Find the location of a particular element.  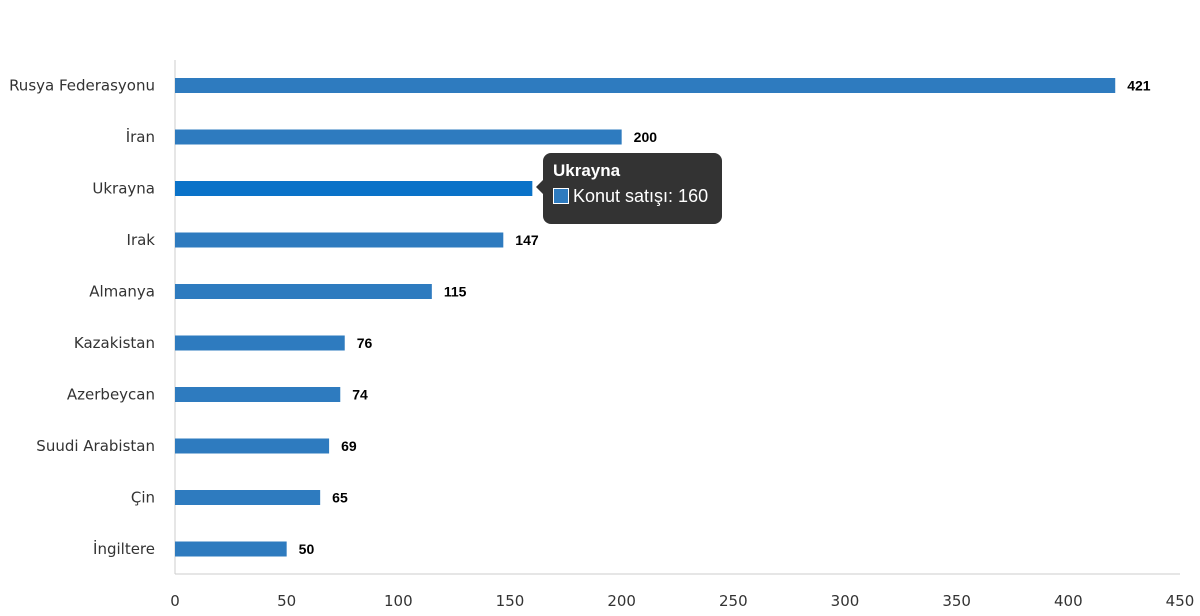

data-label: 421 is located at coordinates (1139, 86).